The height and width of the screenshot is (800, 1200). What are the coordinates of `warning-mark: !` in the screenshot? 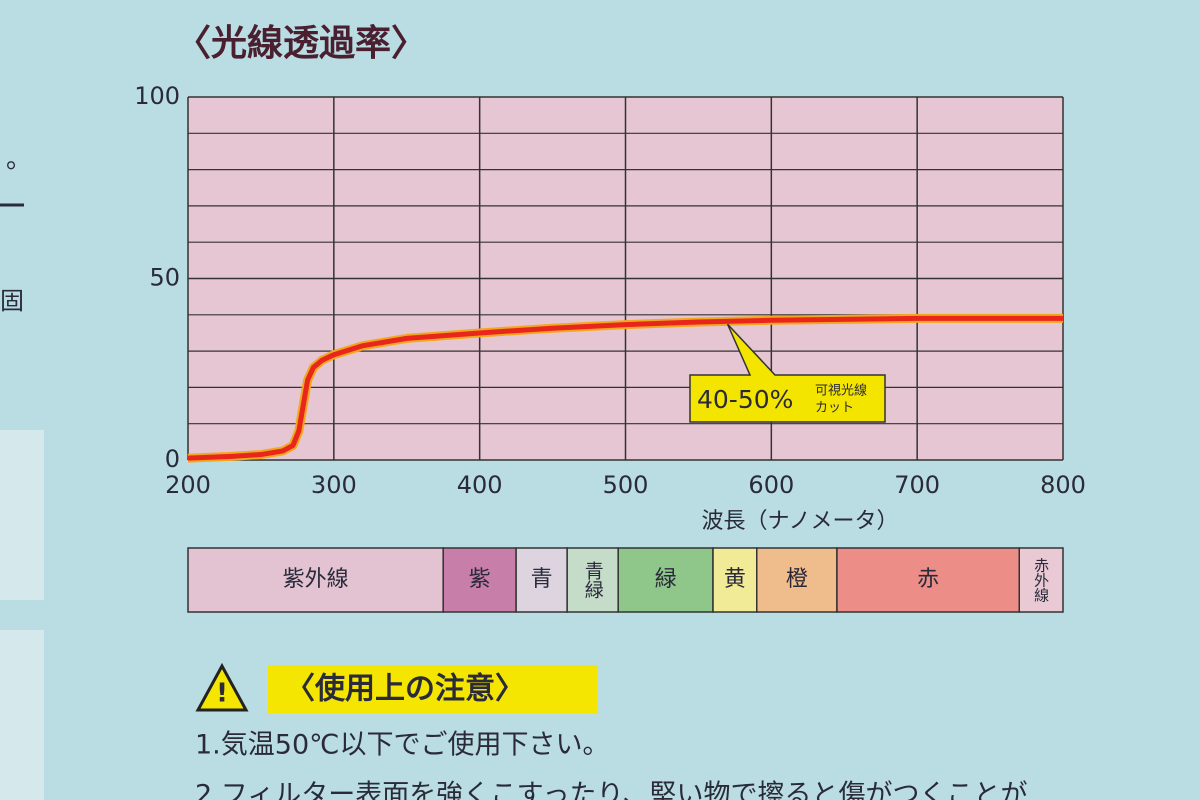 It's located at (222, 694).